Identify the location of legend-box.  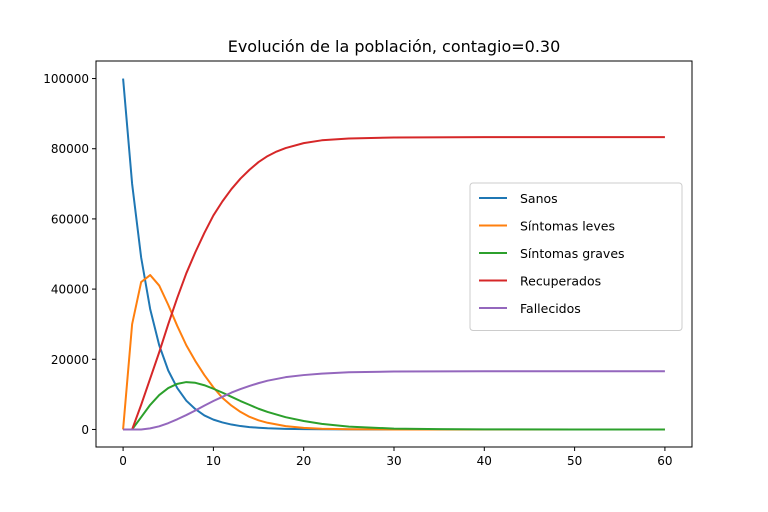
(576, 256).